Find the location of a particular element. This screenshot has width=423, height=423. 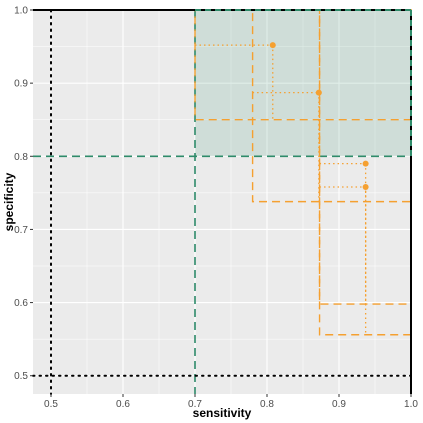

y-tick-label: 0.5 is located at coordinates (21, 376).